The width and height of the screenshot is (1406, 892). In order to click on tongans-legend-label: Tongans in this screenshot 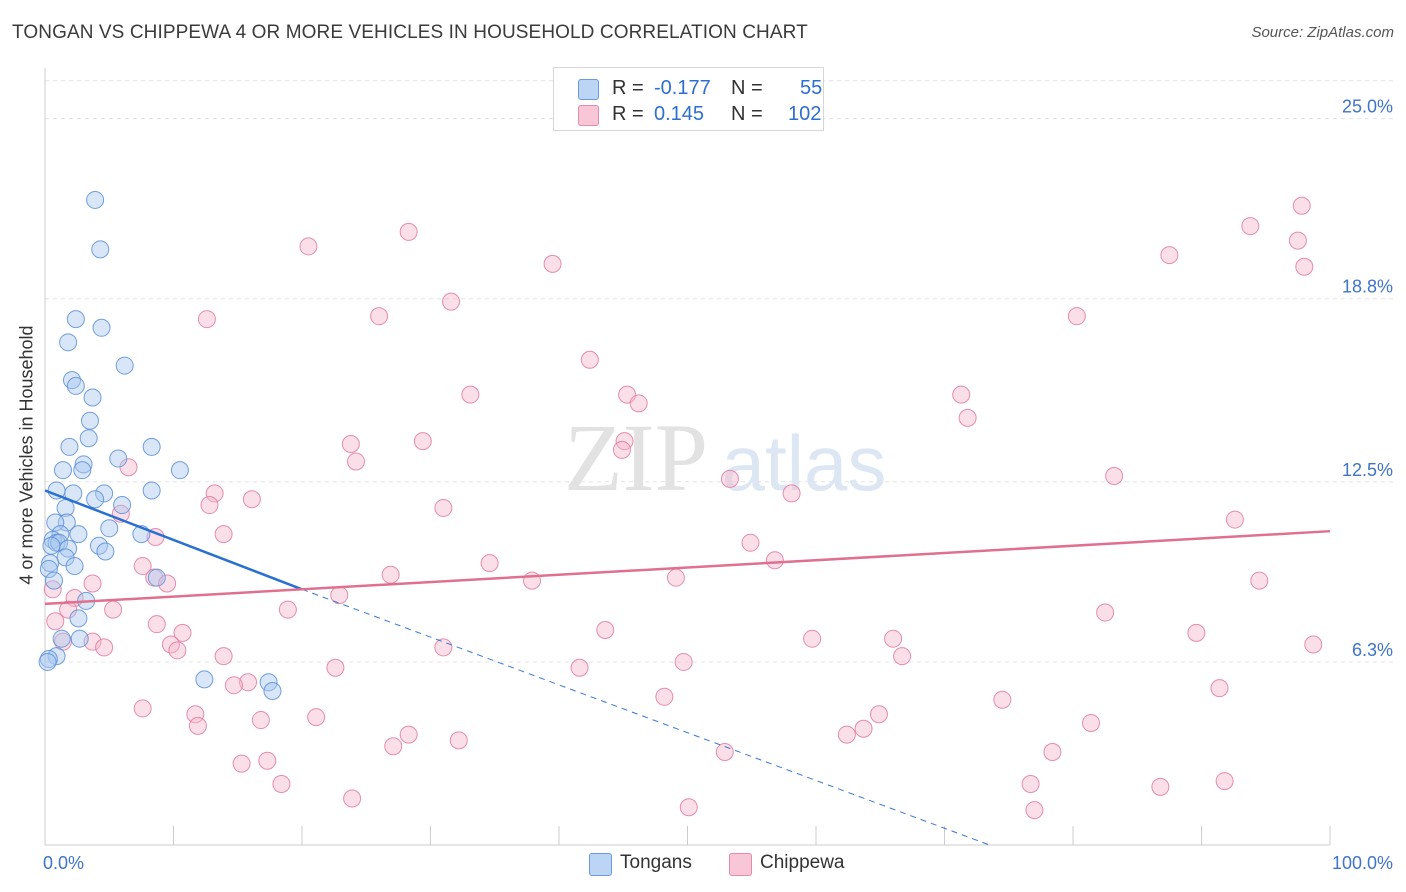, I will do `click(656, 862)`.